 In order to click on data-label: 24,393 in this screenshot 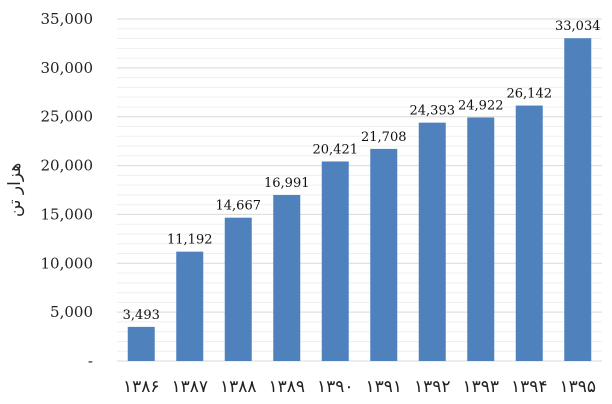, I will do `click(433, 111)`.